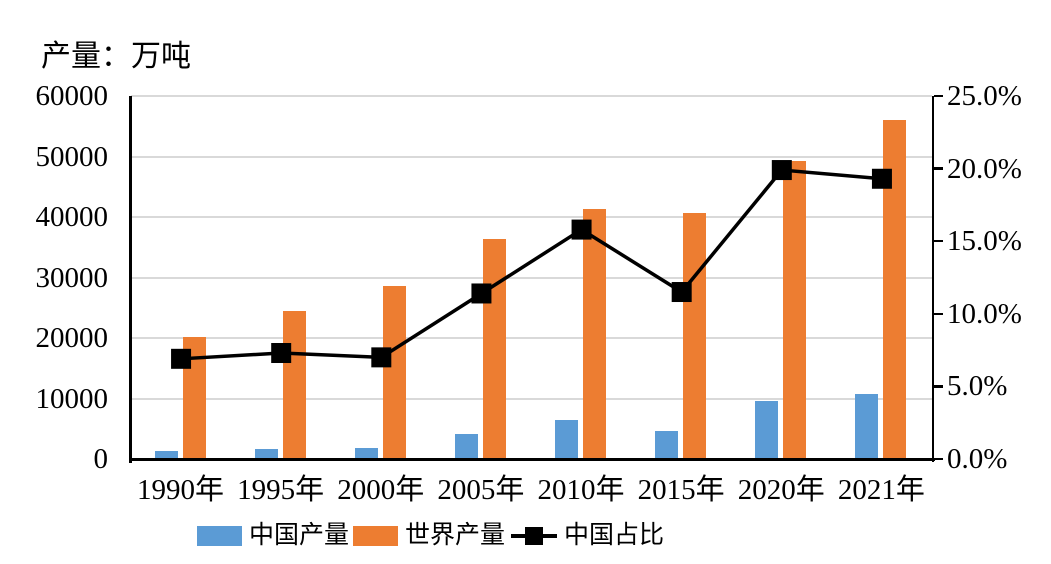 The width and height of the screenshot is (1051, 564). I want to click on y-axis-label-right: 5.0%, so click(977, 386).